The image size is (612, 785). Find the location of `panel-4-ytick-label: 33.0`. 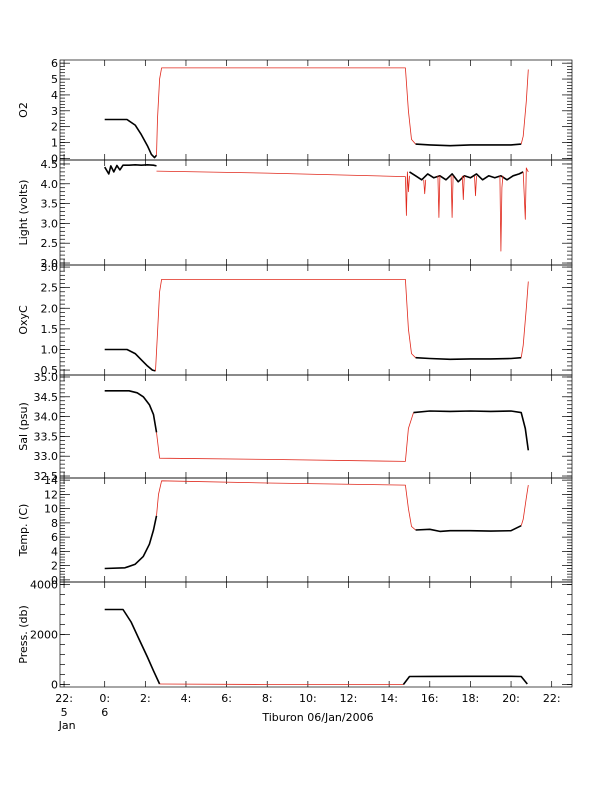

panel-4-ytick-label: 33.0 is located at coordinates (46, 456).